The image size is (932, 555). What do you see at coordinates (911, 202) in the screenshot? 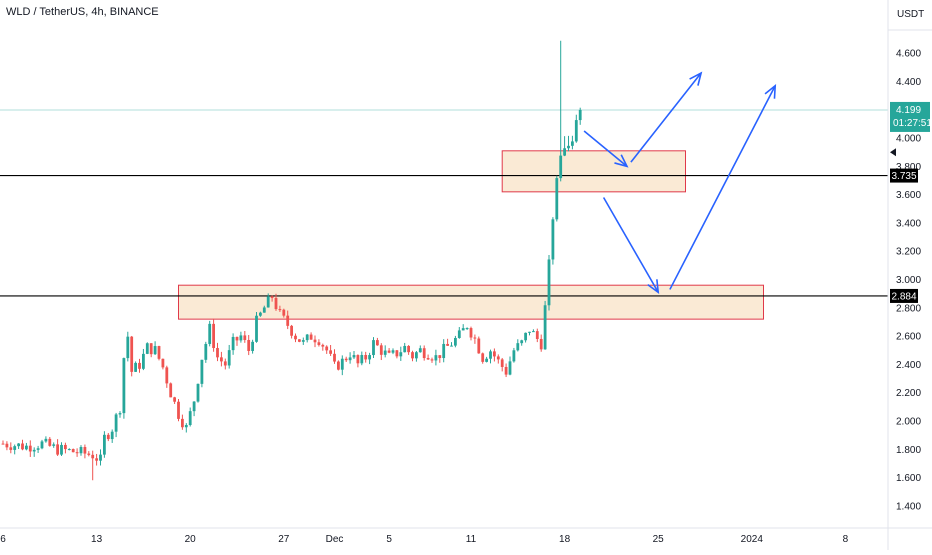
I see `price-badges: 3.735 2.884 4.199 01:27:51` at bounding box center [911, 202].